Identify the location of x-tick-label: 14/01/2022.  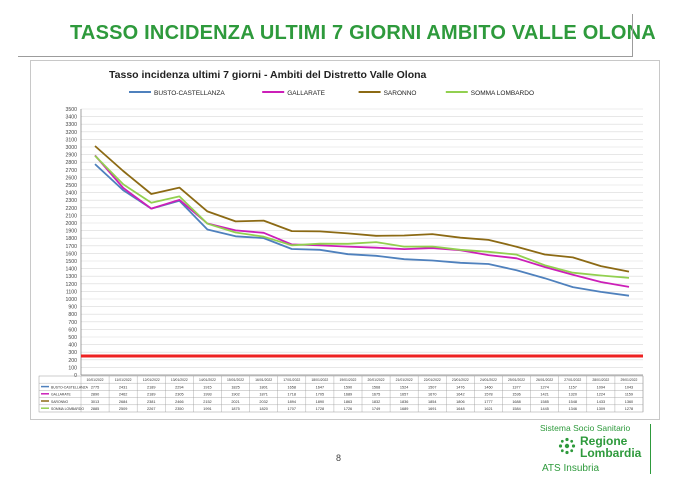
(207, 380).